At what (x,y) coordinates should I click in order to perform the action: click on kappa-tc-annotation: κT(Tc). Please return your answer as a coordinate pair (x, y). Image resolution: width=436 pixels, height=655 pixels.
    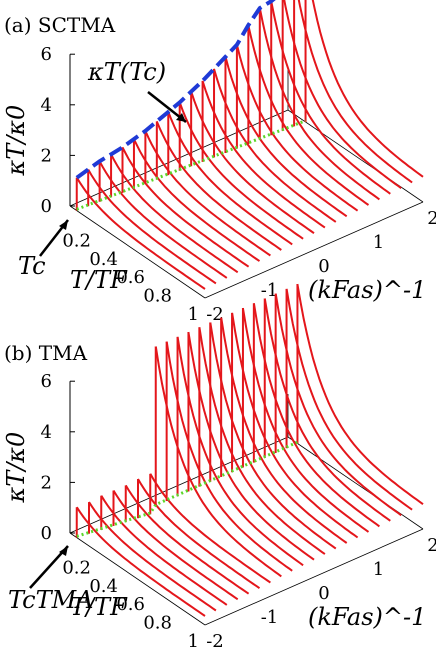
    Looking at the image, I should click on (126, 72).